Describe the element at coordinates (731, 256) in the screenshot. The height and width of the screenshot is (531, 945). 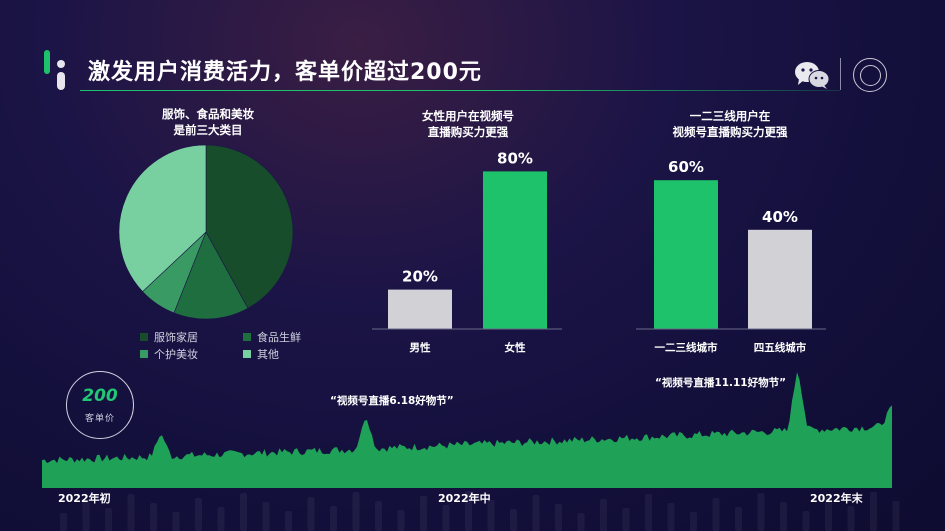
I see `city-bar-chart: 60% 一二三线城市 40% 四五线城市` at that location.